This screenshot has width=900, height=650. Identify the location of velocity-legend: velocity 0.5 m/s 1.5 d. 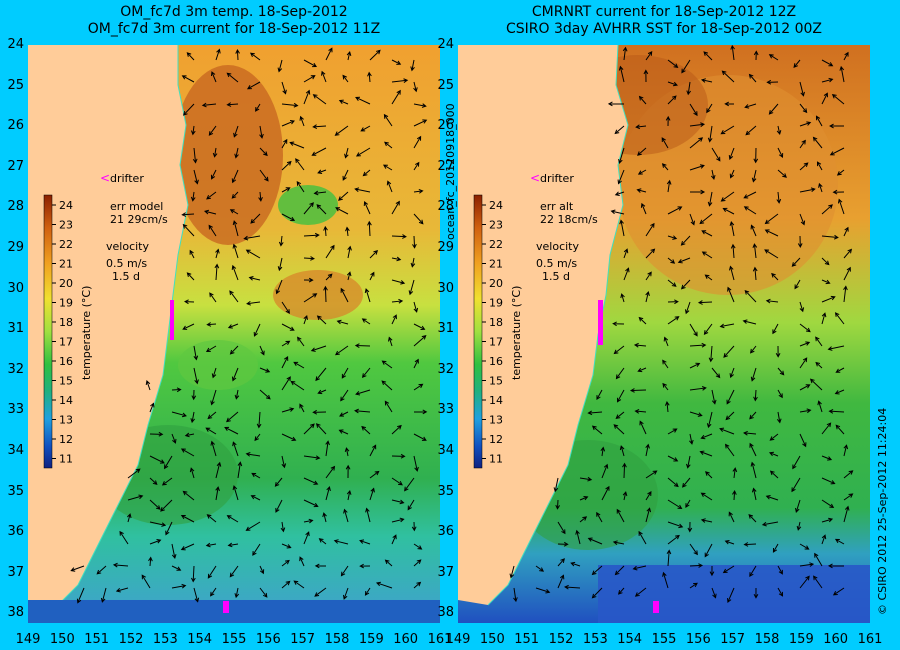
(127, 261).